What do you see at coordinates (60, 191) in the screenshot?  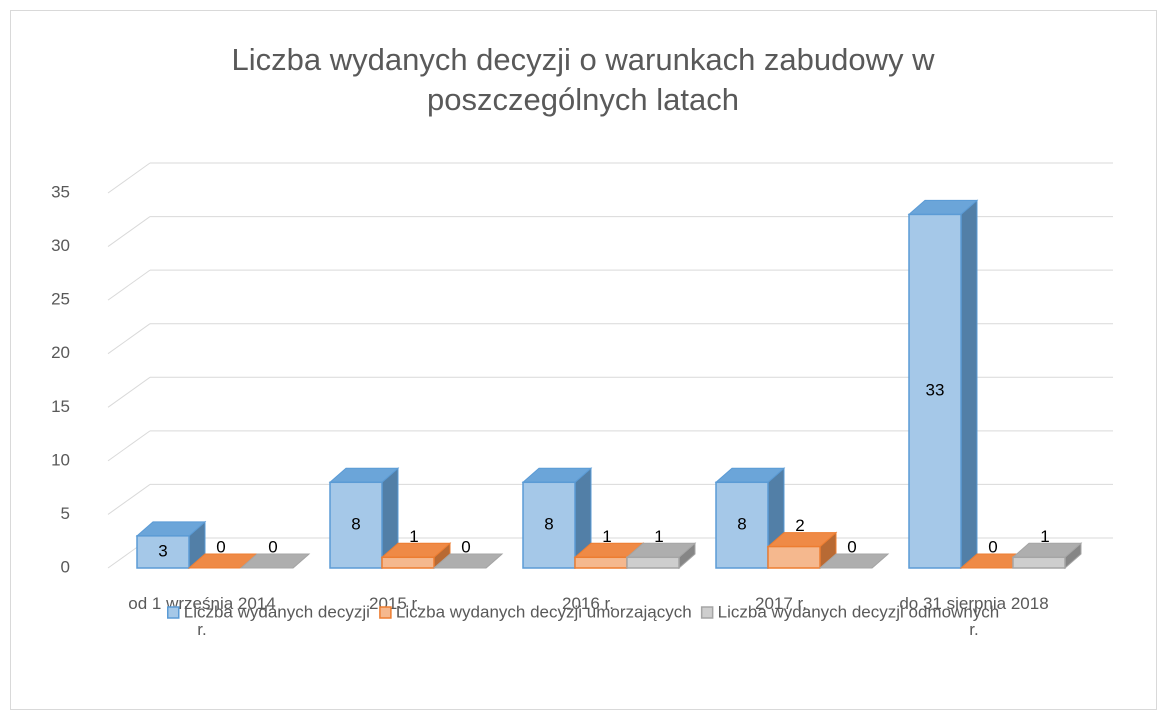 I see `y-tick-label: 35` at bounding box center [60, 191].